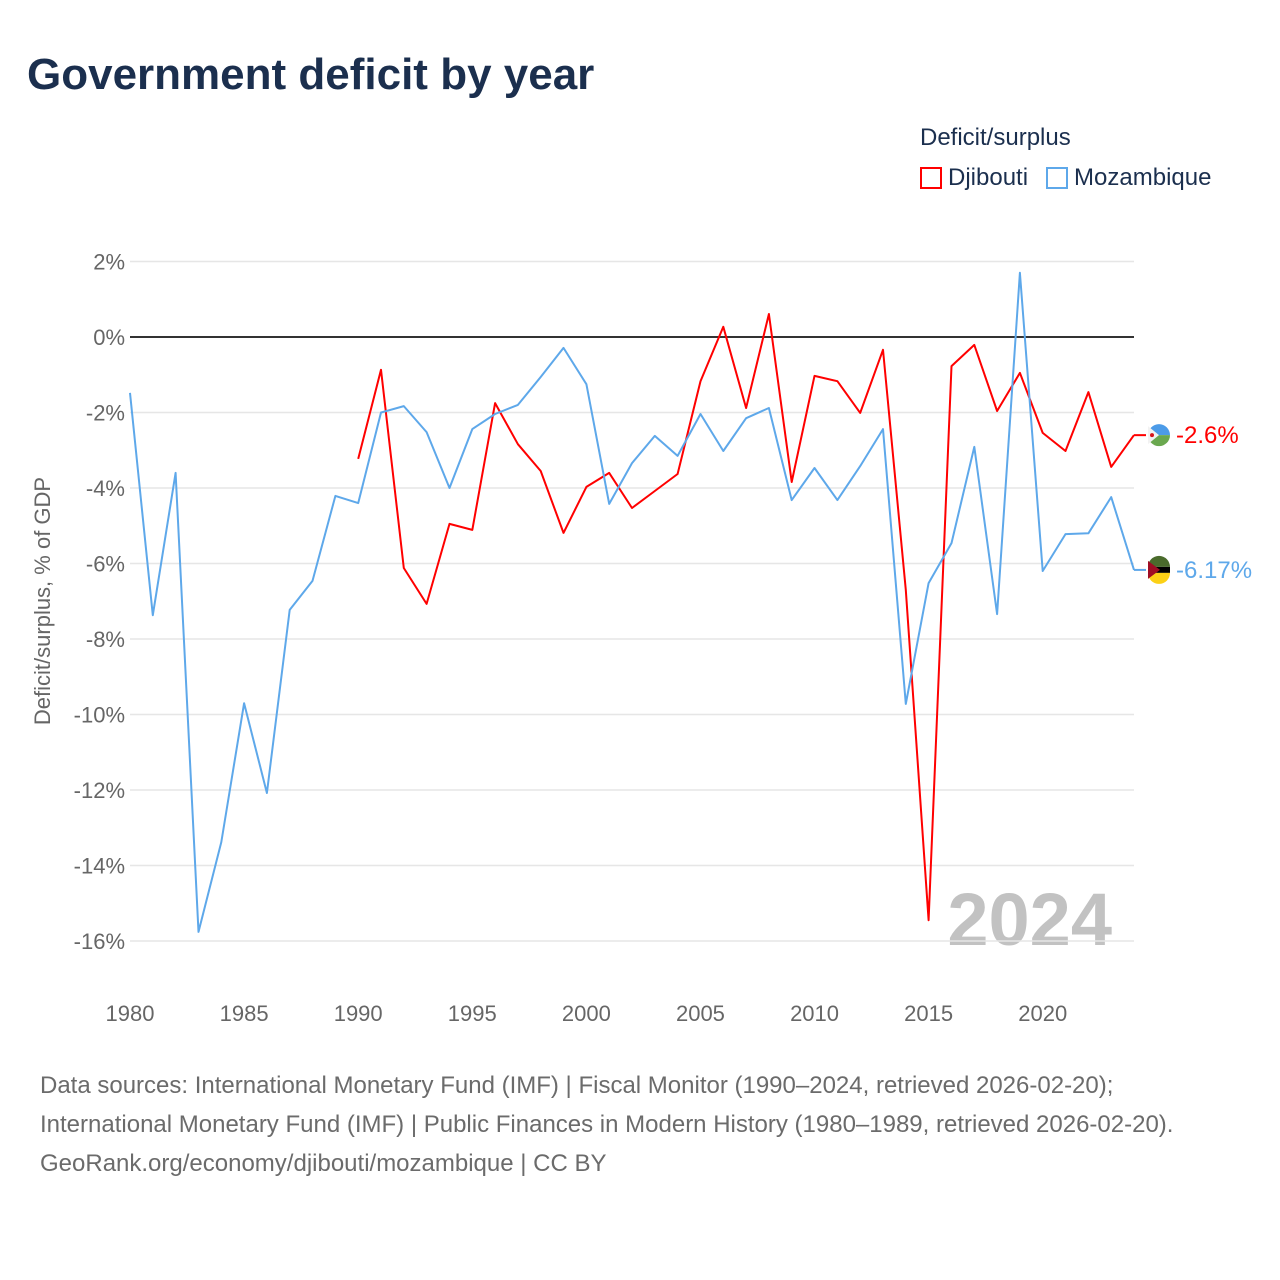 Image resolution: width=1280 pixels, height=1280 pixels. I want to click on chart-title: Government deficit by year, so click(311, 74).